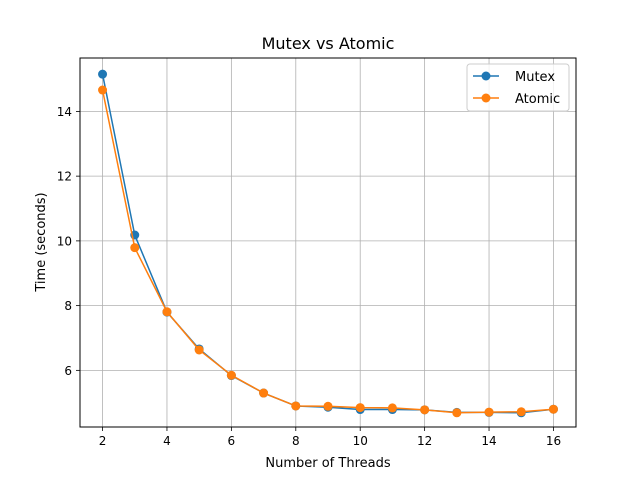  What do you see at coordinates (64, 177) in the screenshot?
I see `y-tick-label: 12` at bounding box center [64, 177].